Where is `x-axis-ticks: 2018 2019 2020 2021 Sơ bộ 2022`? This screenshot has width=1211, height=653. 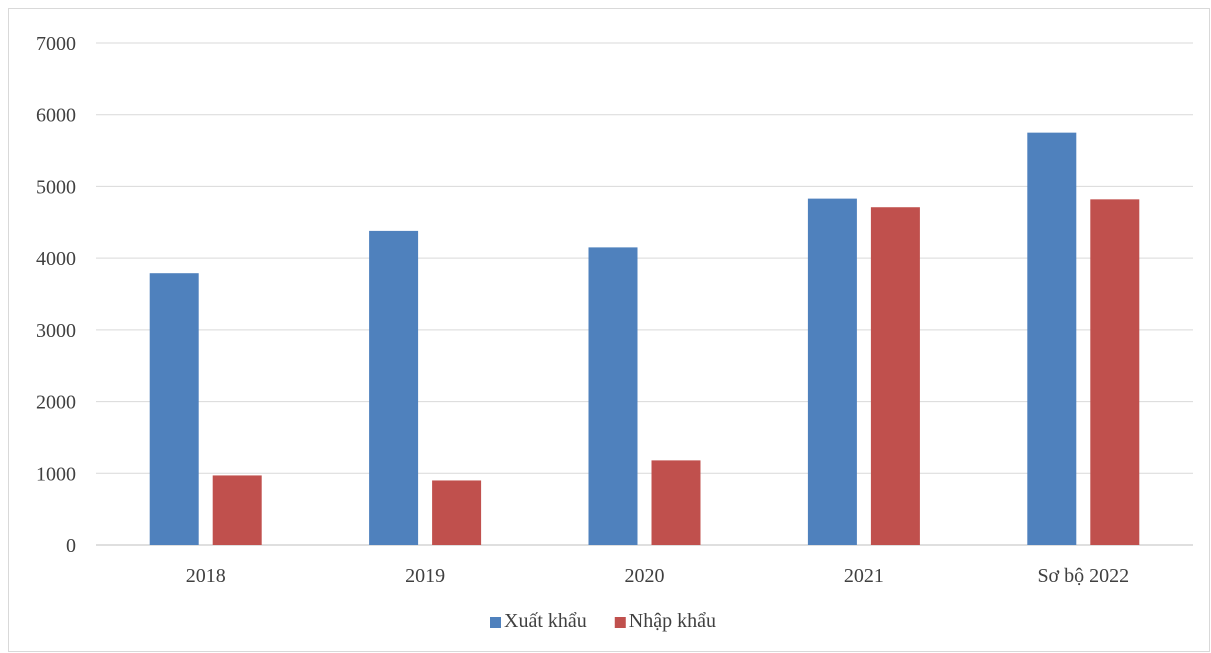
x-axis-ticks: 2018 2019 2020 2021 Sơ bộ 2022 is located at coordinates (657, 576).